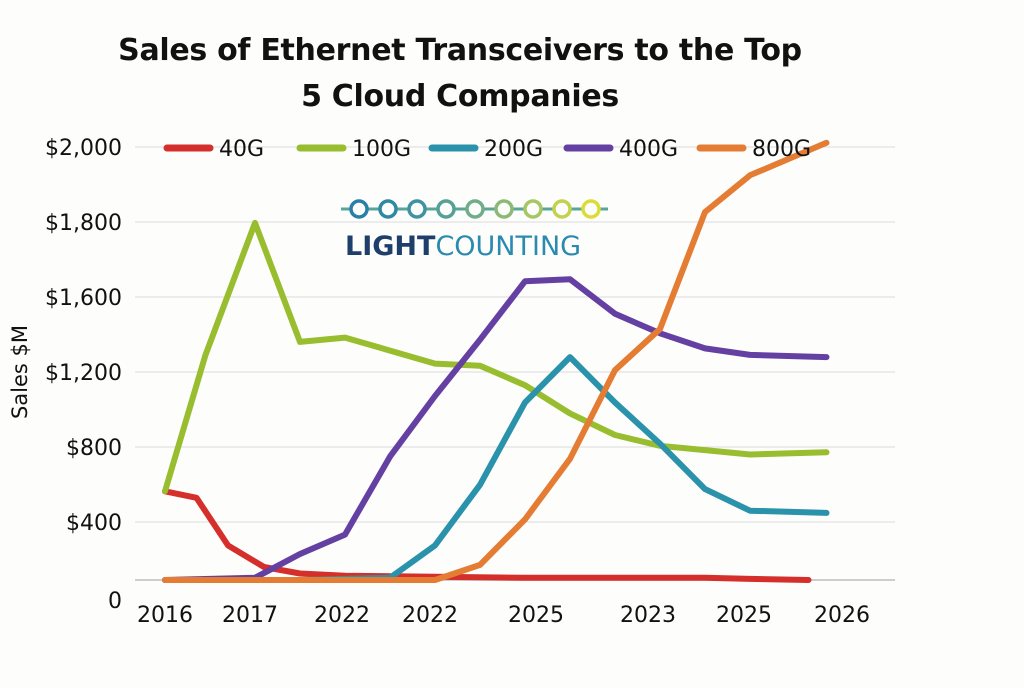  I want to click on y-tick-label: $1,600, so click(83, 298).